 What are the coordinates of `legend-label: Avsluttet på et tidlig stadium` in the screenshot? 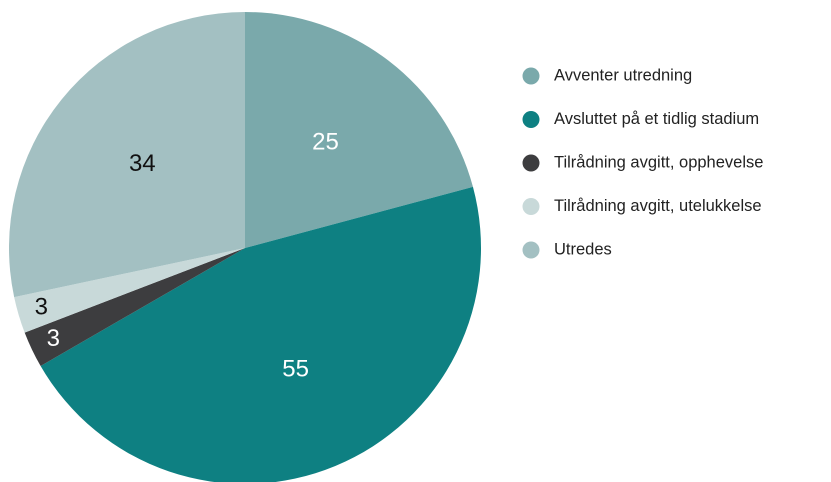 It's located at (656, 119).